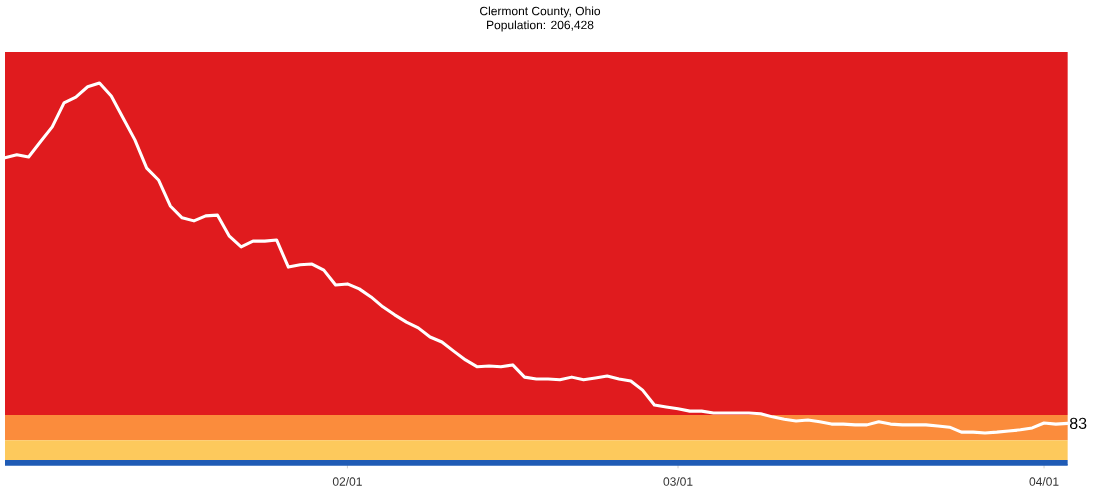 The image size is (1102, 504). I want to click on x-tick-label: 04/01, so click(1044, 481).